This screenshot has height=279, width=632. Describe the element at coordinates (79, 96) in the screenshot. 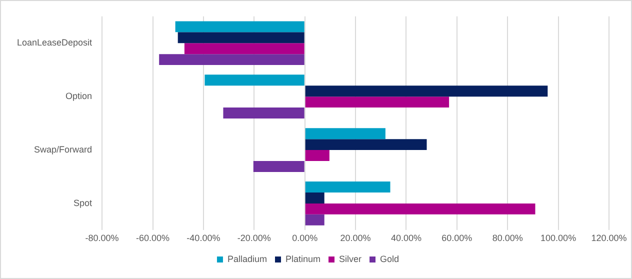

I see `y-tick-label: Option` at that location.